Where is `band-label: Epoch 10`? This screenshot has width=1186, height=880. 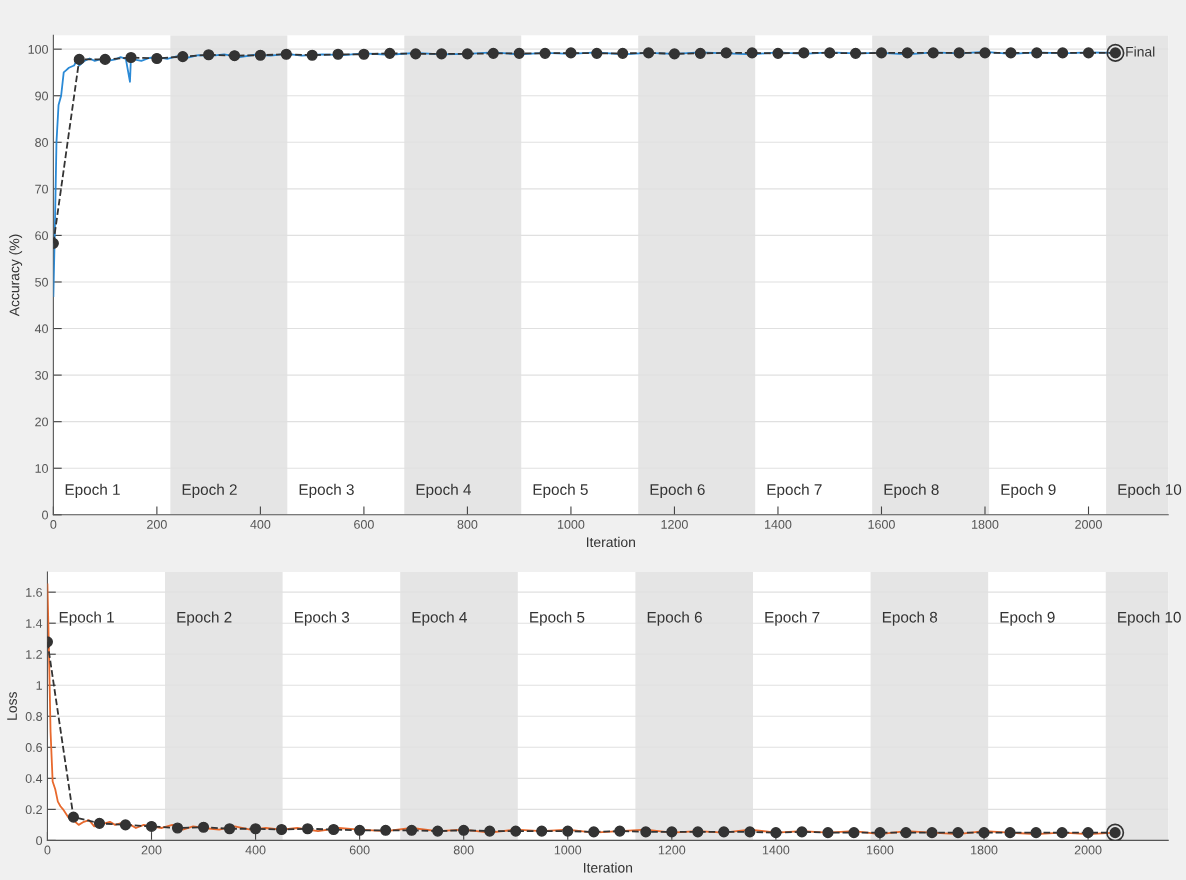 band-label: Epoch 10 is located at coordinates (1149, 618).